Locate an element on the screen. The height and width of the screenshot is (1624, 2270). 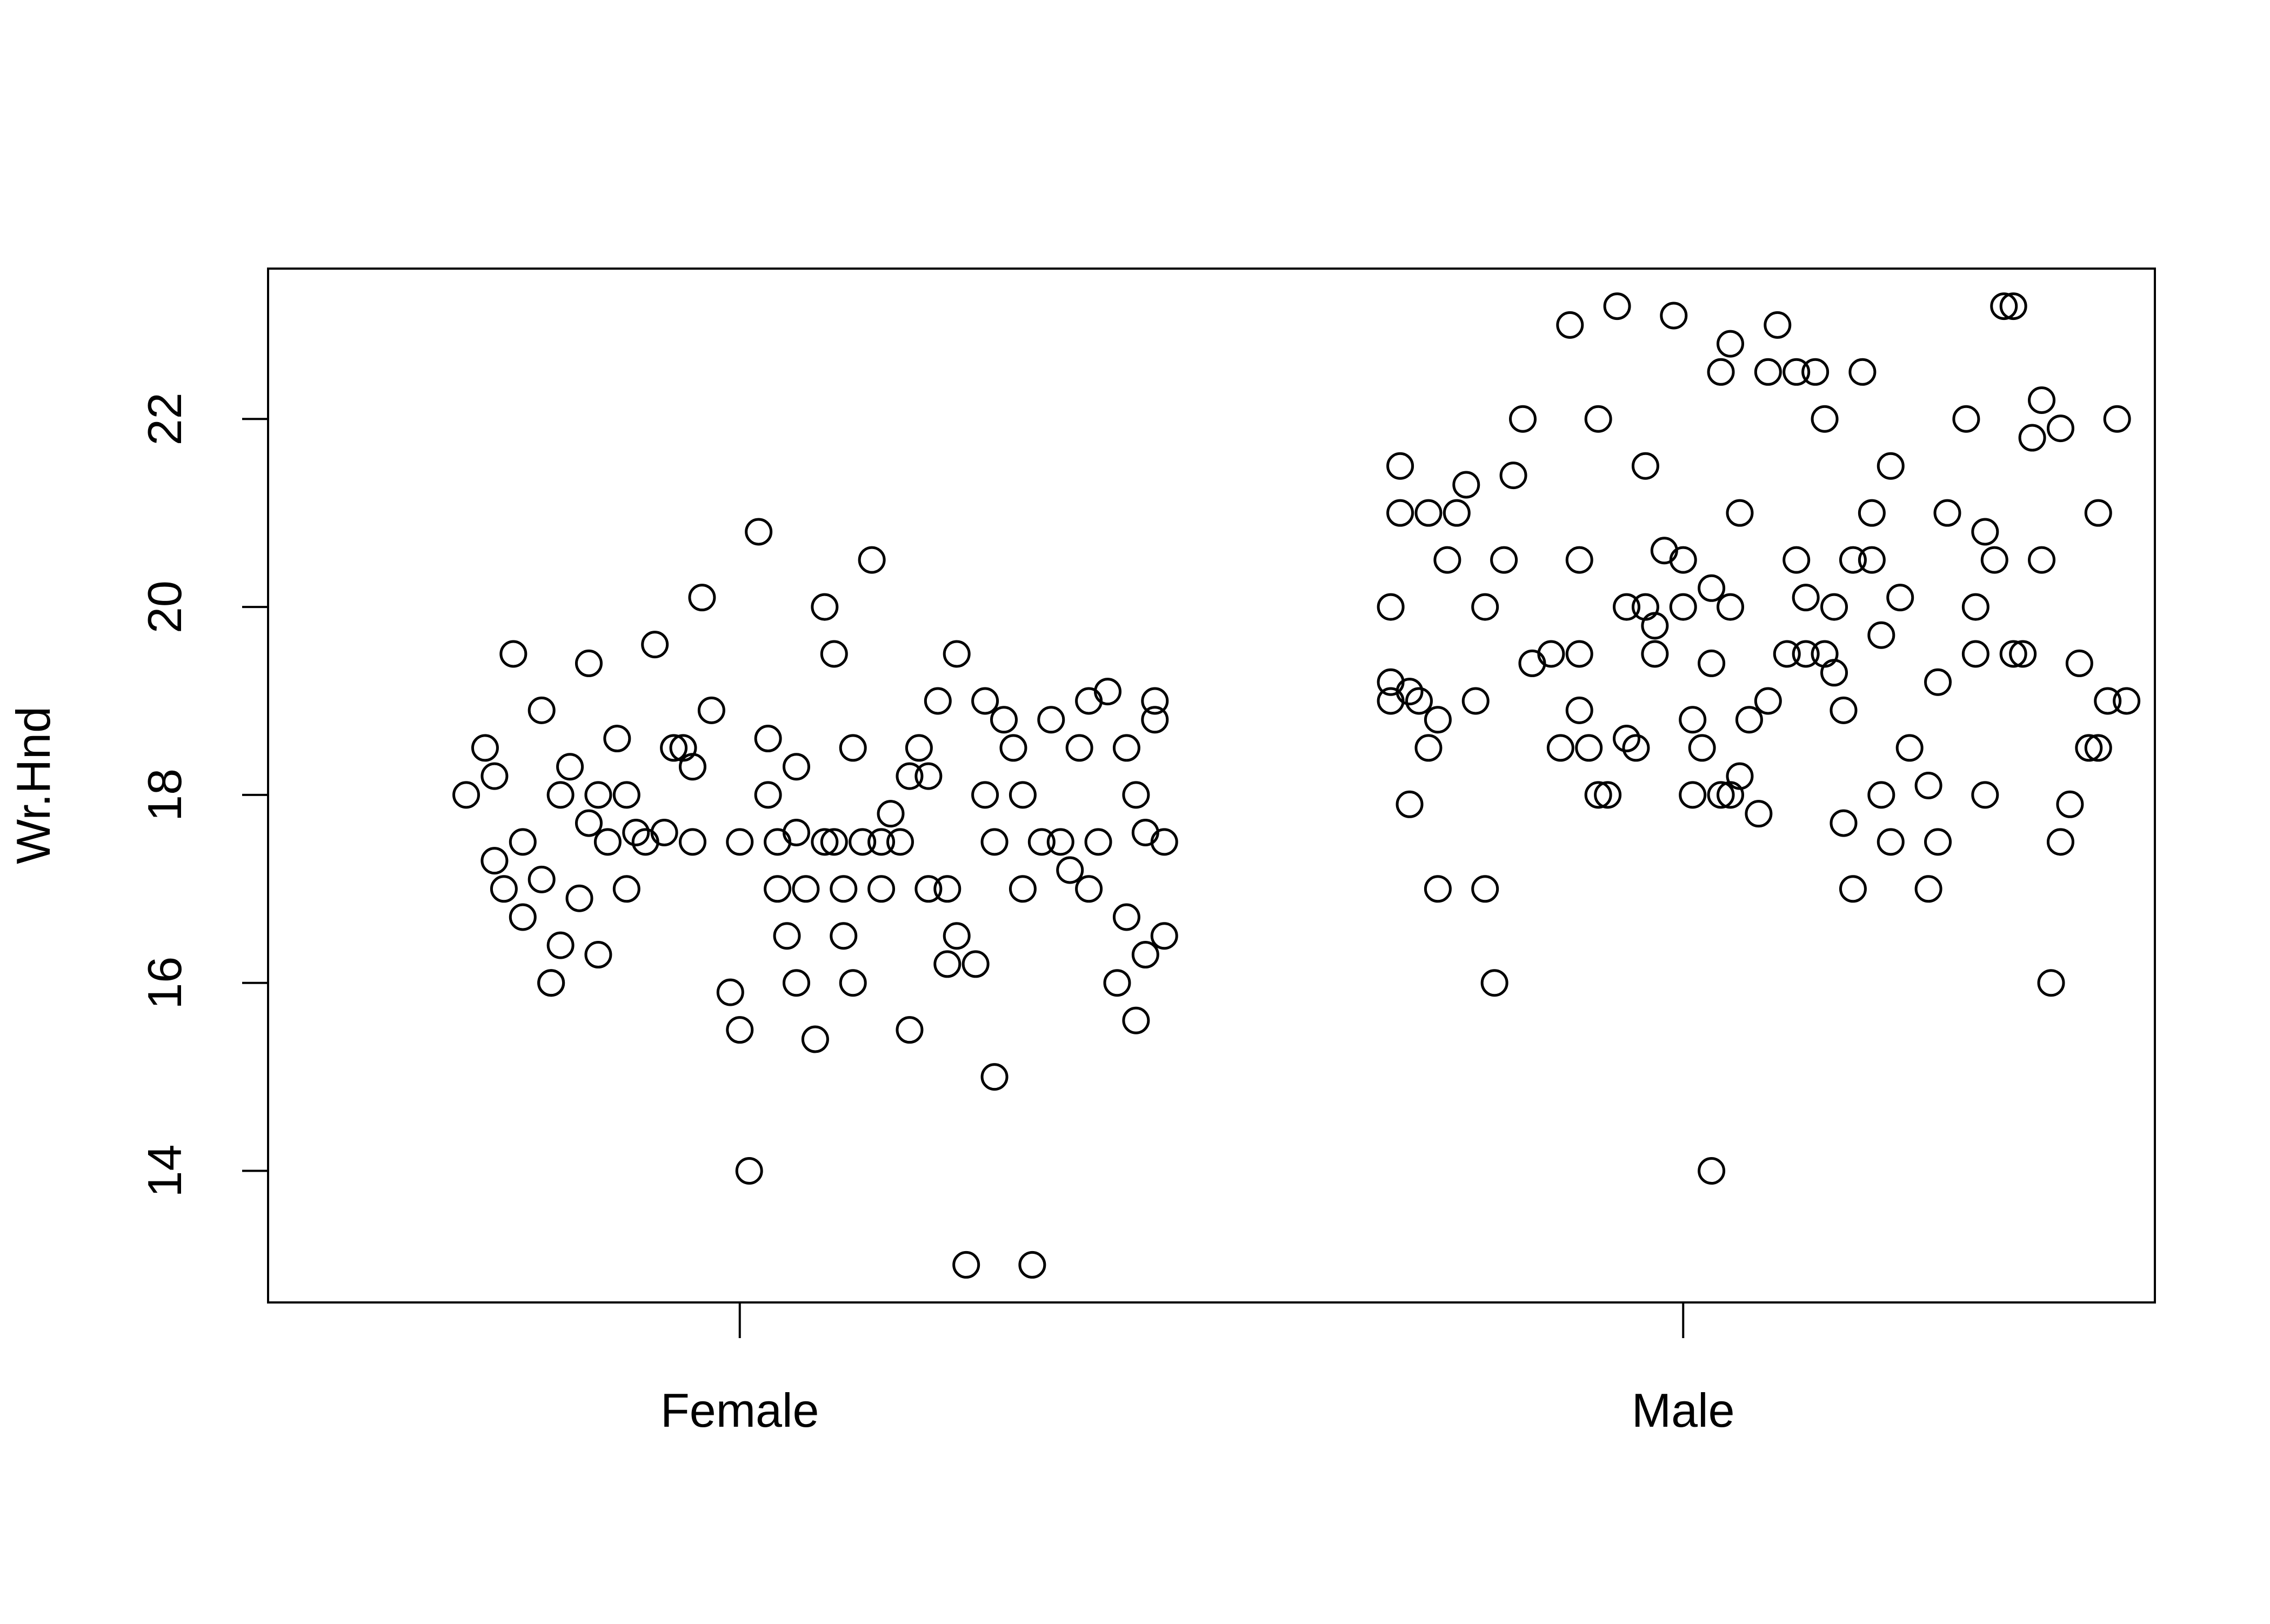
x-tick-label-male: Male is located at coordinates (1683, 1410).